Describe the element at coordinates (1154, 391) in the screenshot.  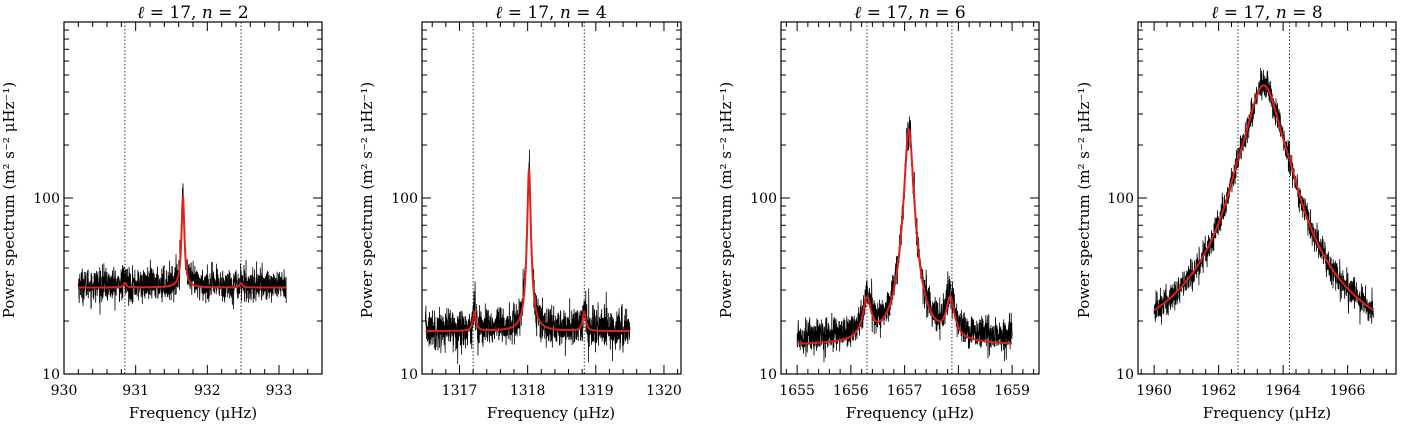
I see `x-tick-label: 1960` at that location.